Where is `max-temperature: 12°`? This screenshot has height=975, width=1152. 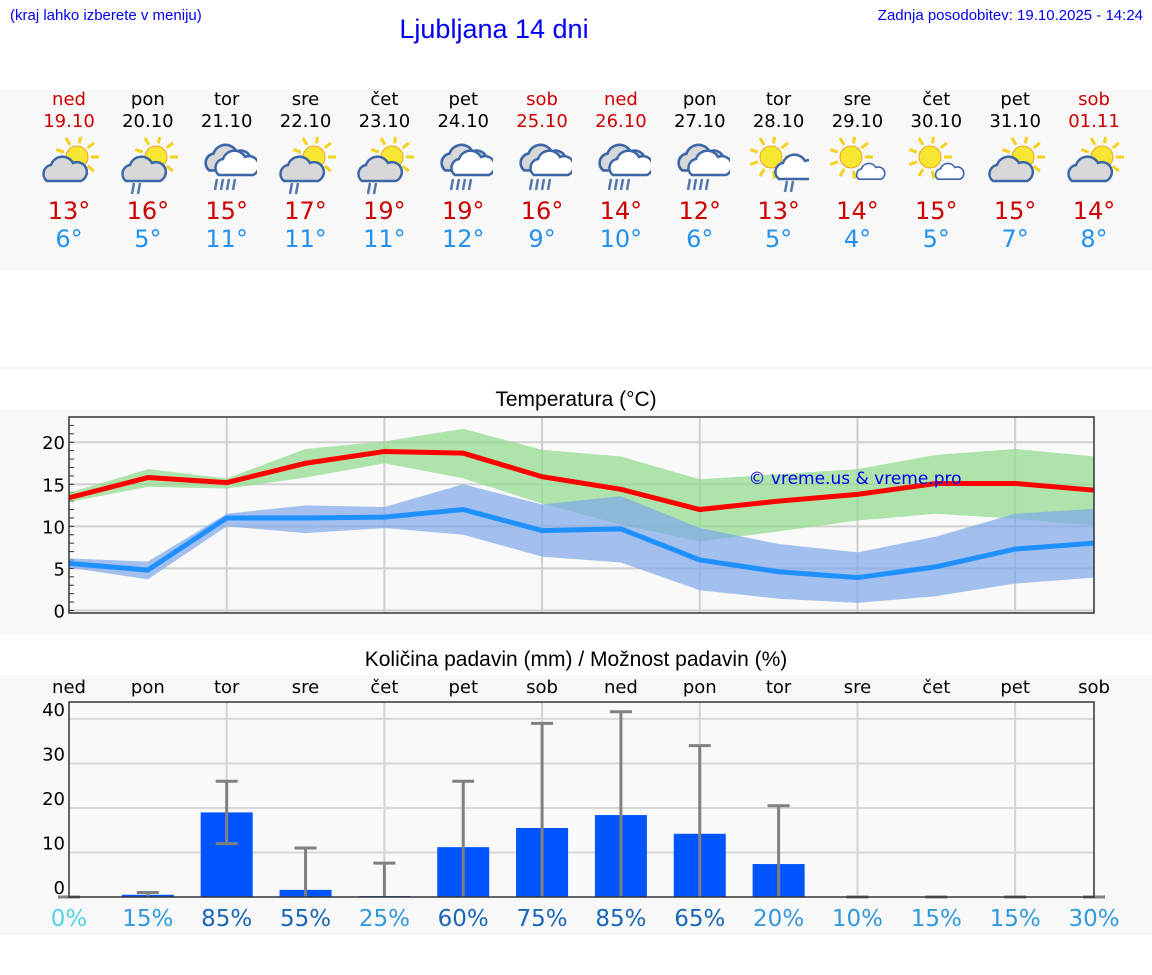 max-temperature: 12° is located at coordinates (700, 211).